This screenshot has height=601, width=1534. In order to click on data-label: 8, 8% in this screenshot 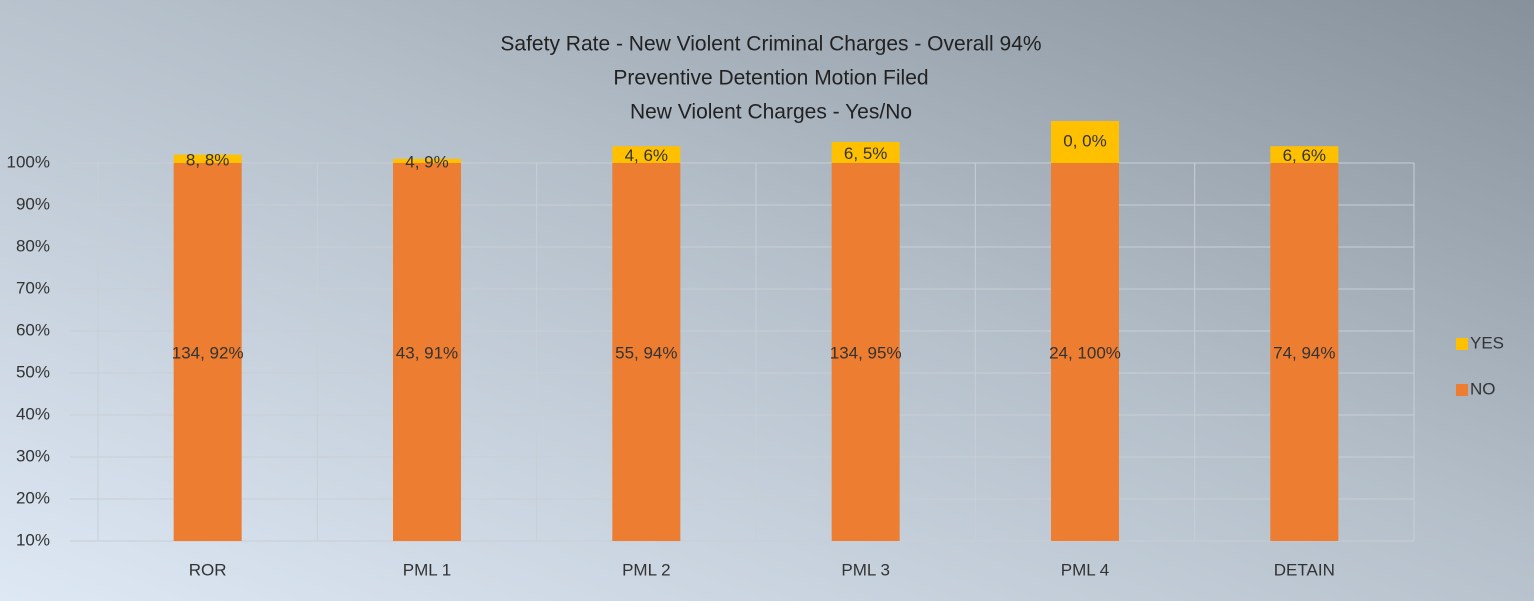, I will do `click(207, 159)`.